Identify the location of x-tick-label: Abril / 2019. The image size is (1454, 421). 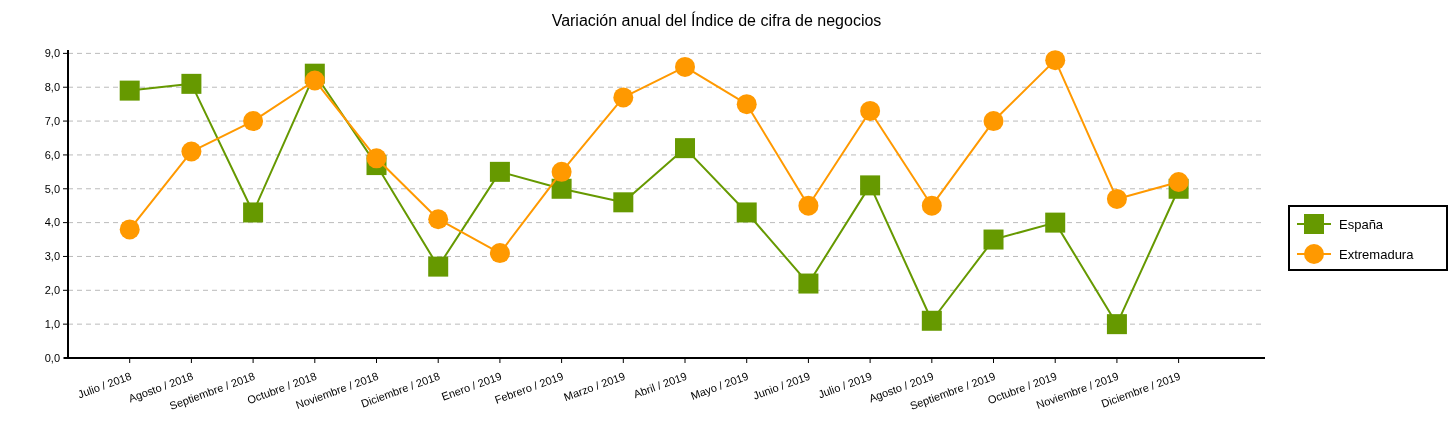
(660, 385).